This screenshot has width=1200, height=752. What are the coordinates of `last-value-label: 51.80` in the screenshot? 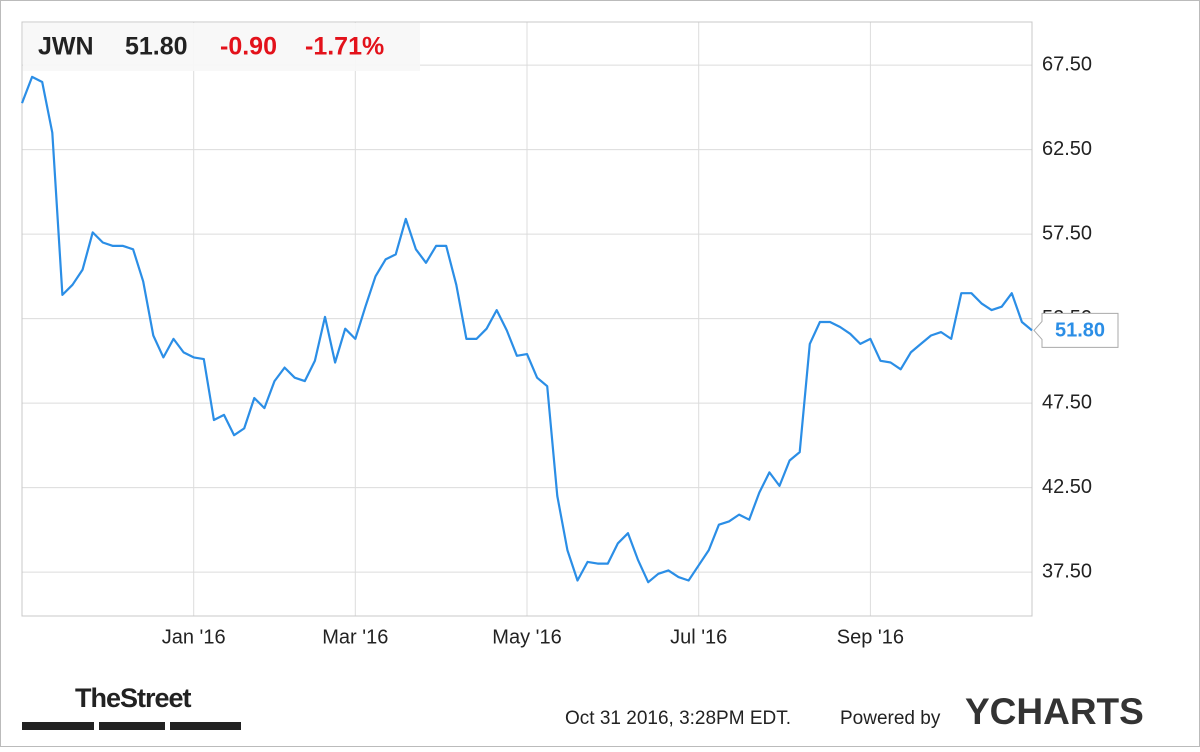 It's located at (1080, 331).